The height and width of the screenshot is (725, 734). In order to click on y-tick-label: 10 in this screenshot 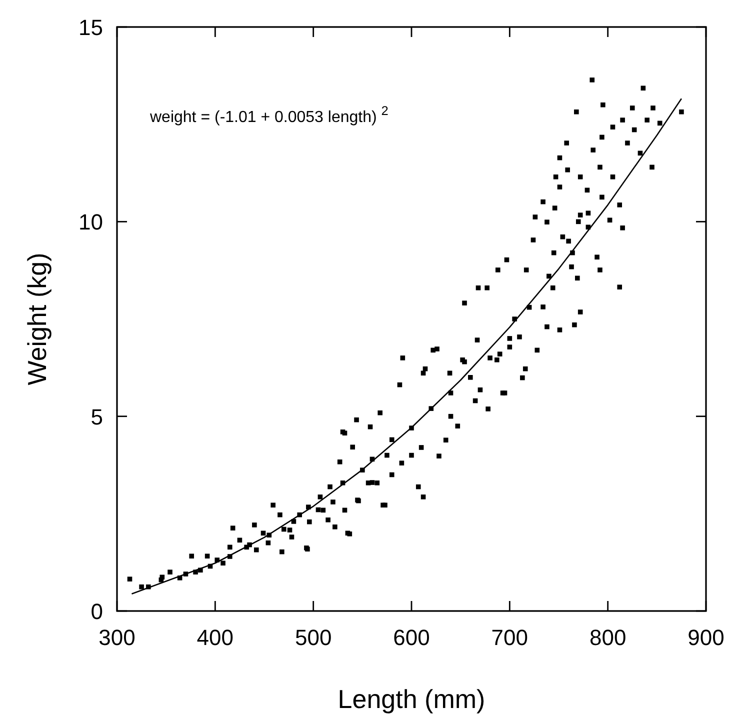, I will do `click(90, 222)`.